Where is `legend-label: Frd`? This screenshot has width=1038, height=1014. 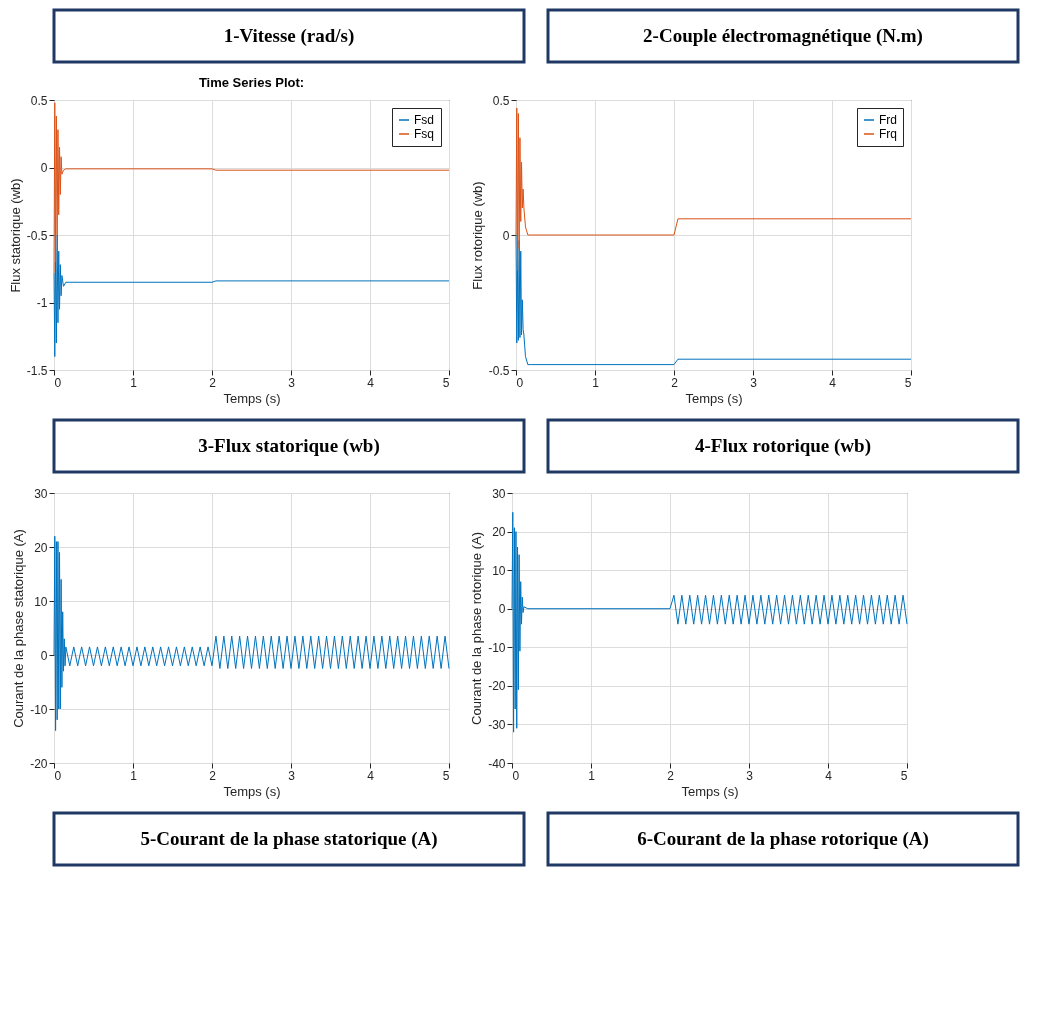 legend-label: Frd is located at coordinates (888, 120).